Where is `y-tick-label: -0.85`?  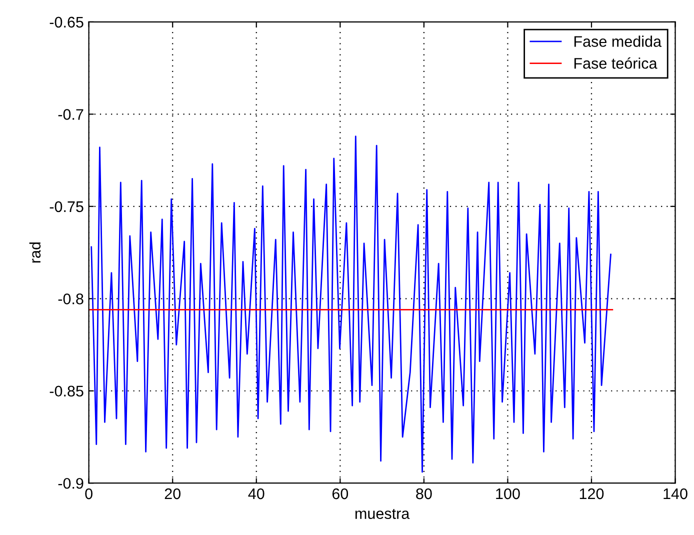 y-tick-label: -0.85 is located at coordinates (67, 391).